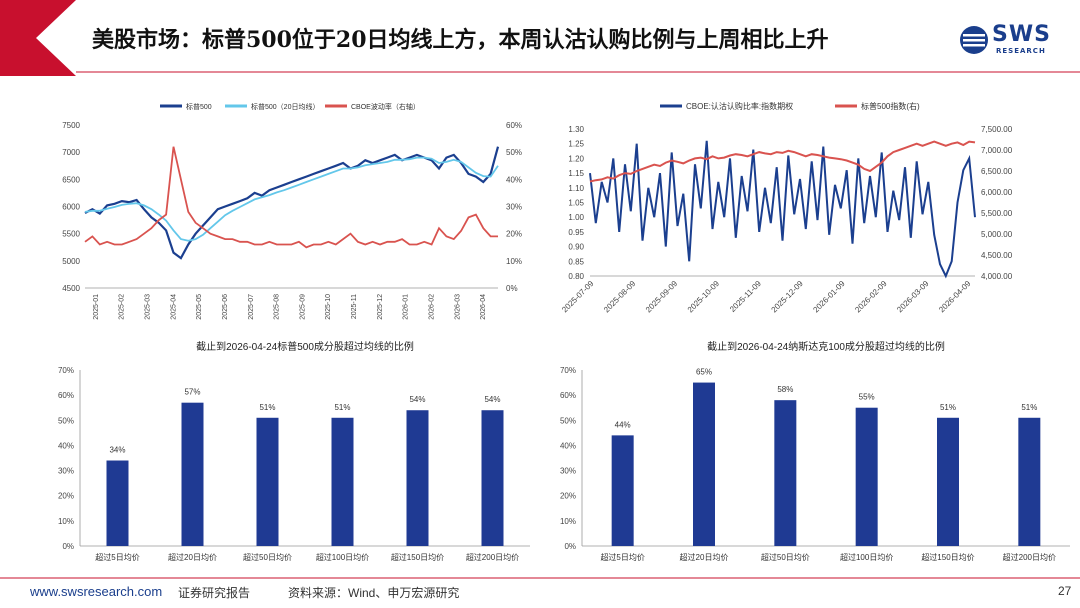 This screenshot has height=608, width=1080. Describe the element at coordinates (826, 346) in the screenshot. I see `chart-title: 截止到2026-04-24纳斯达克100成分股超过均线的比例` at that location.